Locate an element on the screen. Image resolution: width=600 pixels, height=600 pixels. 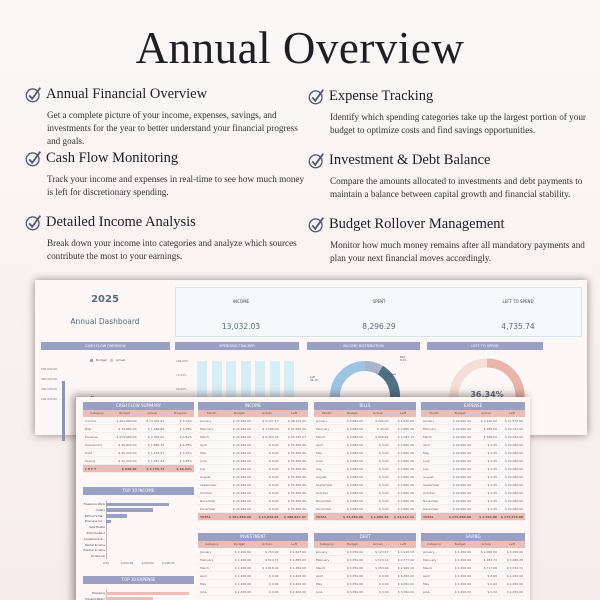
table-row: Investment $ 28,800.00 $ 1,896.32 $ 6.58% is located at coordinates (138, 446).